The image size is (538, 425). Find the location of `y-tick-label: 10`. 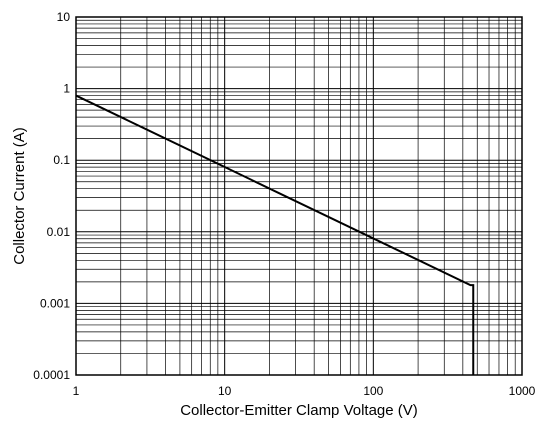

y-tick-label: 10 is located at coordinates (64, 17).